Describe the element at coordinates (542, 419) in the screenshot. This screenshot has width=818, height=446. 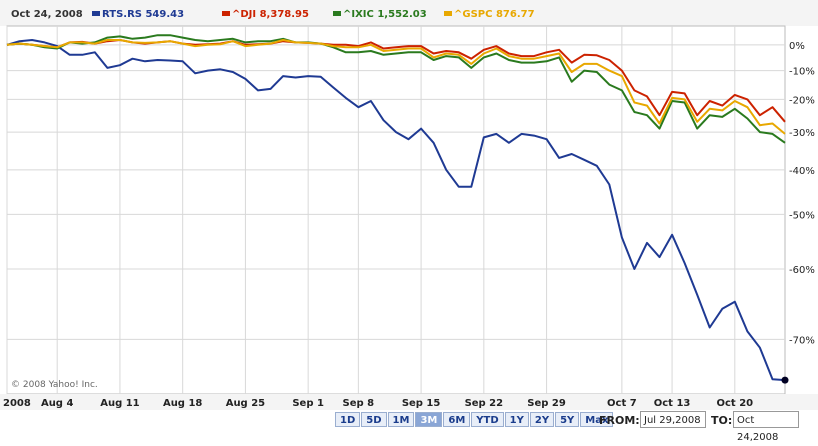
I see `range-button-2y: 2Y` at that location.